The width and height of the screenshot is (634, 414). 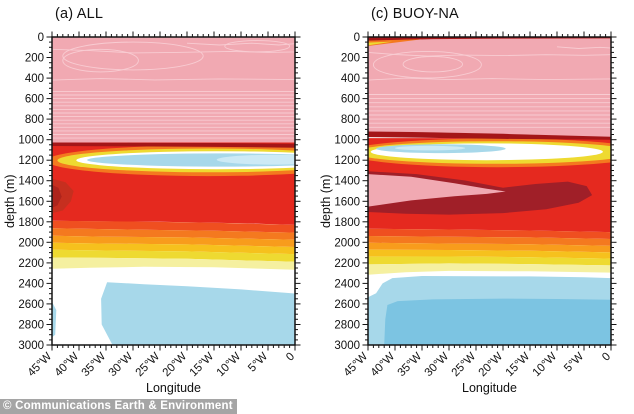 What do you see at coordinates (415, 14) in the screenshot?
I see `panel-c-title: (c) BUOY-NA` at bounding box center [415, 14].